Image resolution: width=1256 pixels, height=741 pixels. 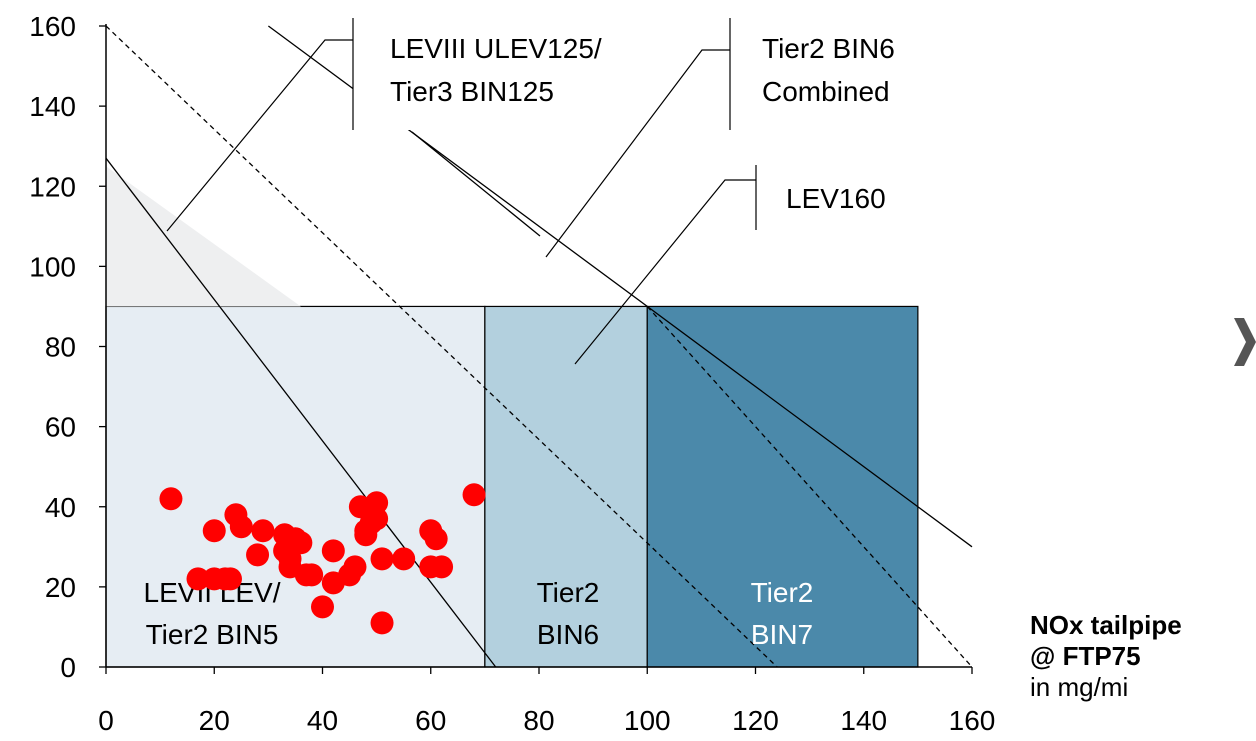 What do you see at coordinates (828, 70) in the screenshot?
I see `annotation-text-1: Tier2 BIN6 Combined` at bounding box center [828, 70].